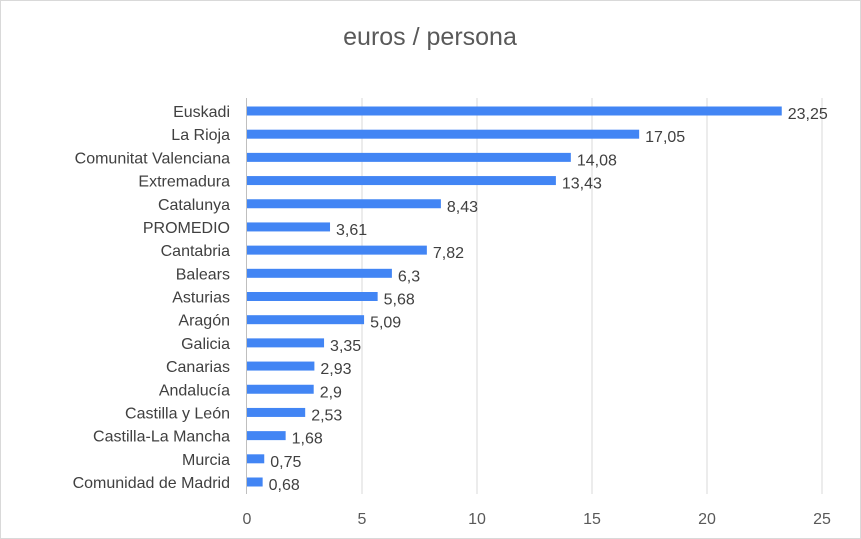 Image resolution: width=861 pixels, height=539 pixels. Describe the element at coordinates (195, 251) in the screenshot. I see `category-label: Cantabria` at that location.